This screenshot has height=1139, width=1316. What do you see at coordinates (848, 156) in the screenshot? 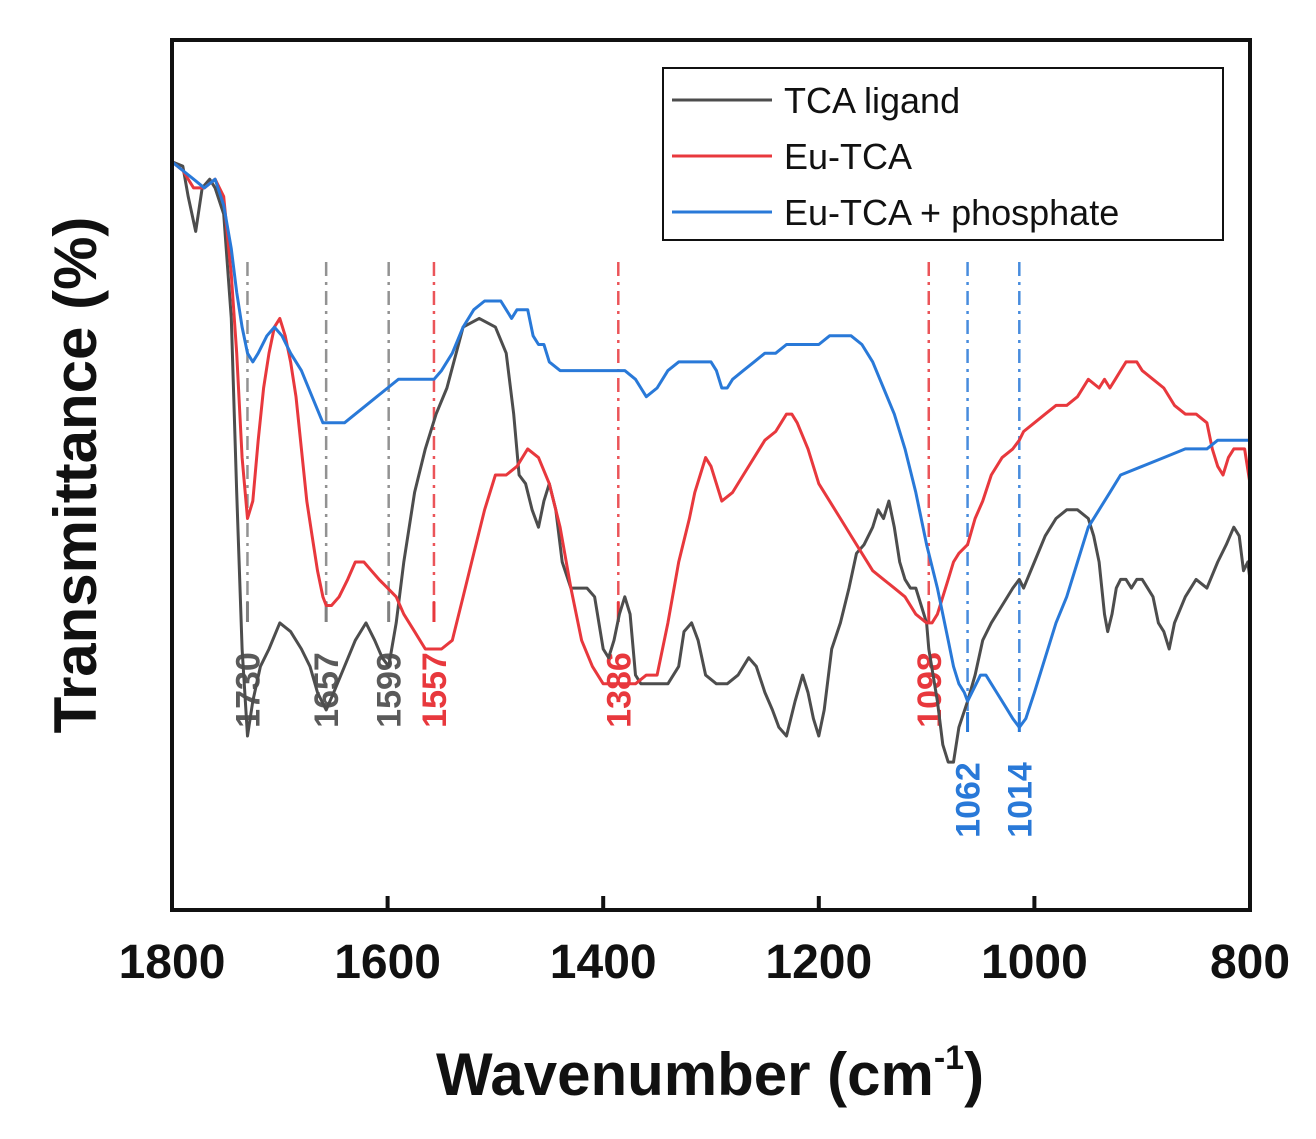
I see `legend-label: Eu-TCA` at bounding box center [848, 156].